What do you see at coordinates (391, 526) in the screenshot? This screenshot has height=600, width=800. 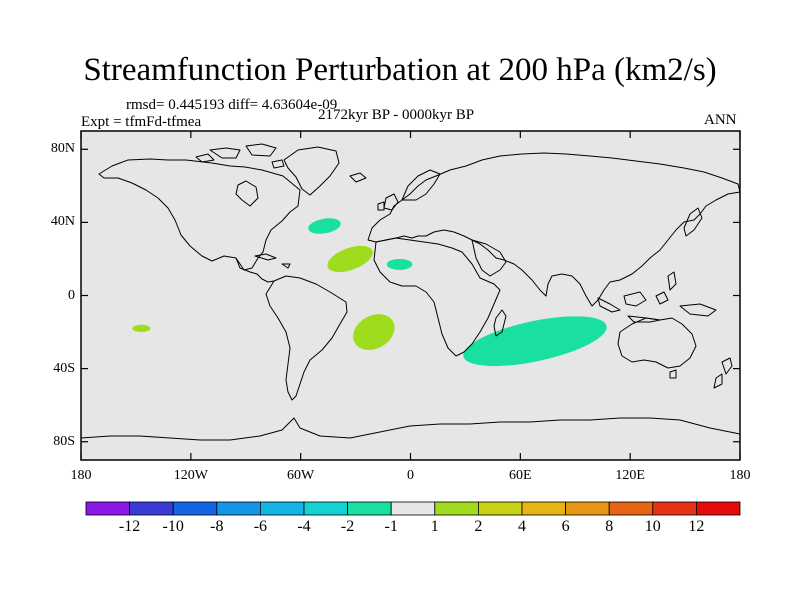 I see `colorbar-label: -1` at bounding box center [391, 526].